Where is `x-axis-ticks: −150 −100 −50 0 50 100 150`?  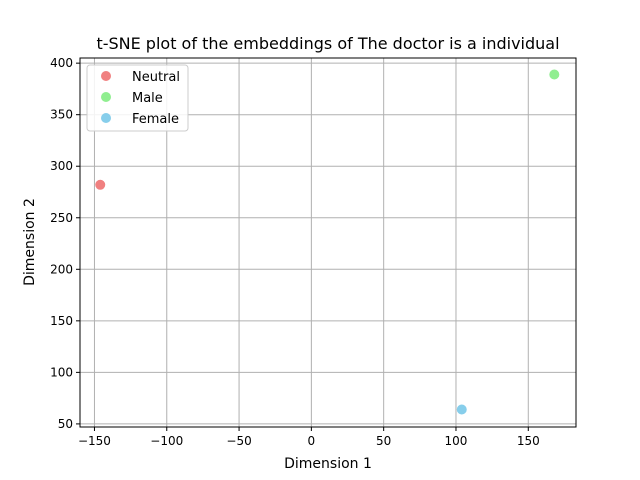 x-axis-ticks: −150 −100 −50 0 50 100 150 is located at coordinates (309, 437).